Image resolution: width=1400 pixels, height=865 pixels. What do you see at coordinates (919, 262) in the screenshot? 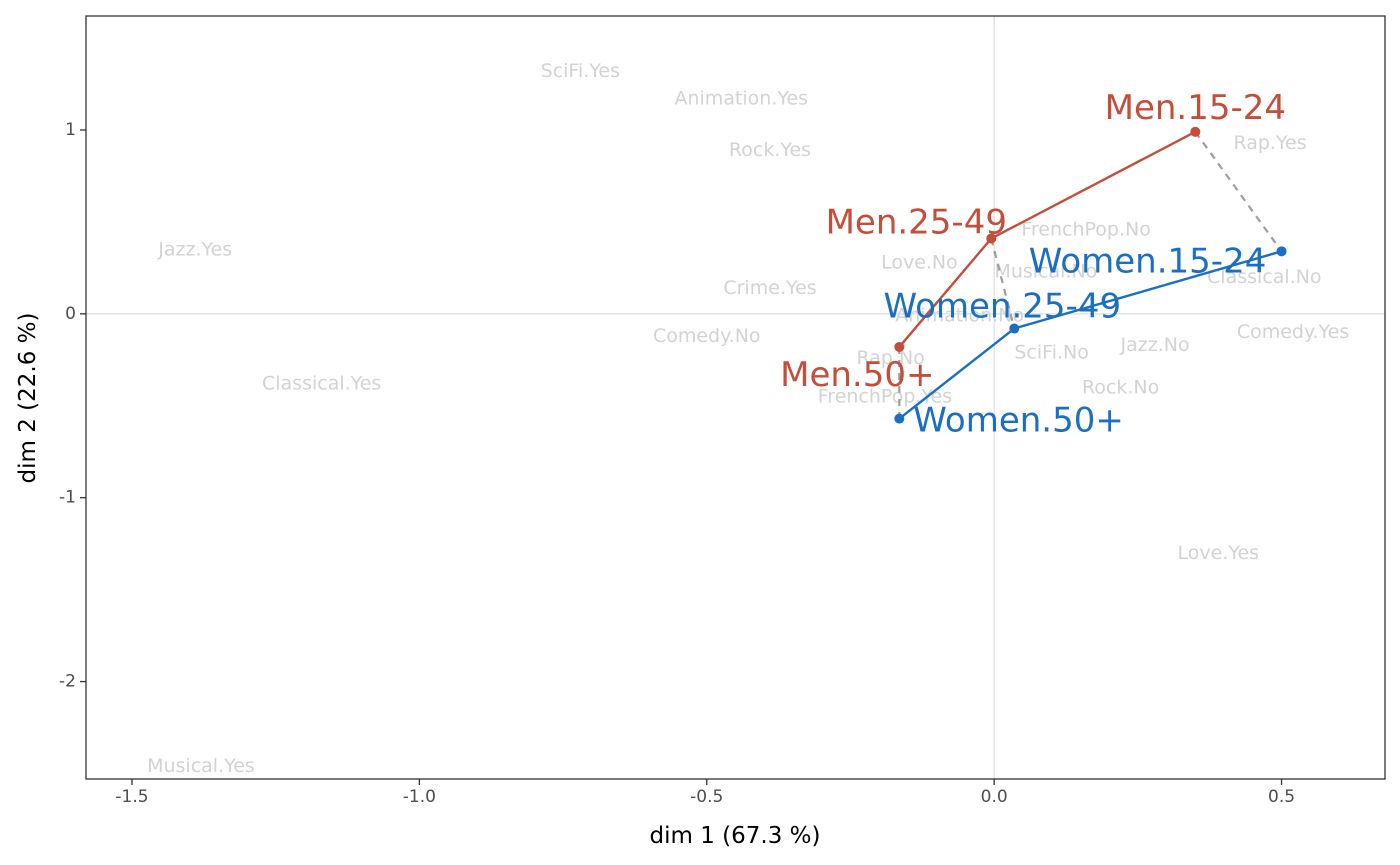
I see `category-label: Love.No` at bounding box center [919, 262].